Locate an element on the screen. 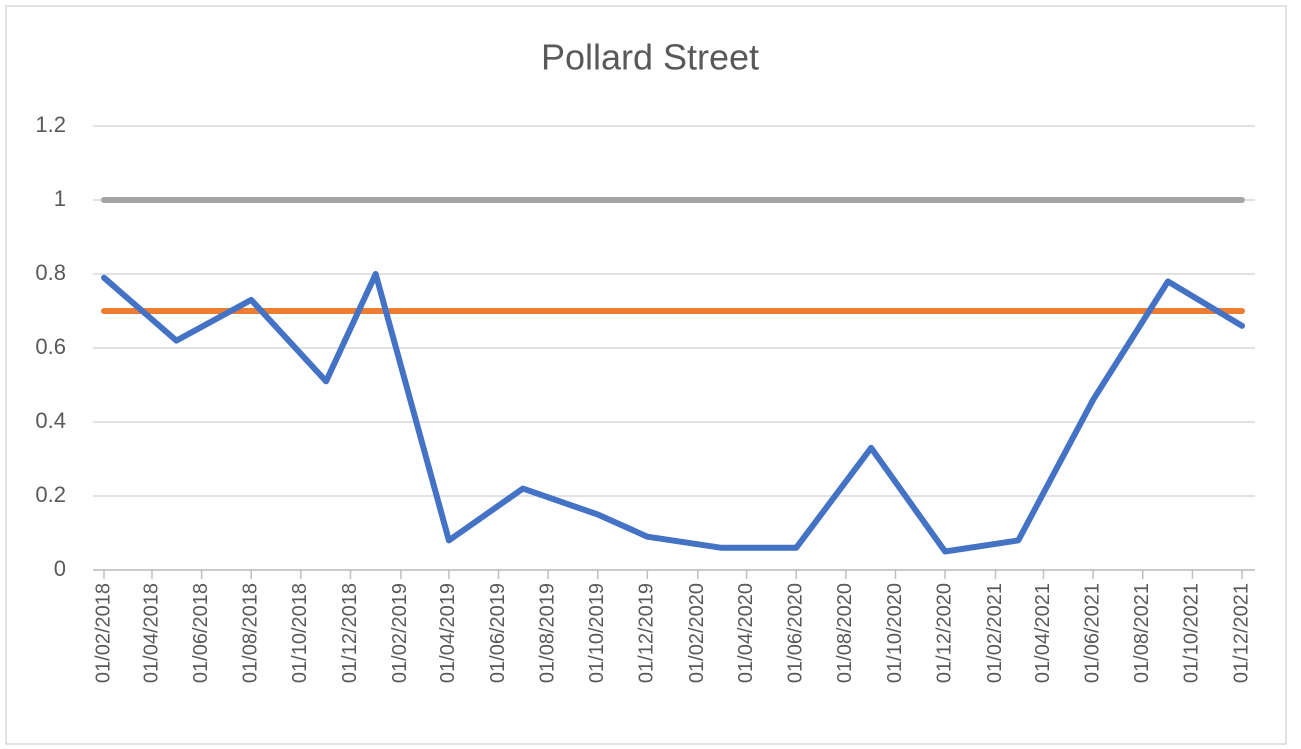  x-tick-label: 01/04/2018 is located at coordinates (151, 633).